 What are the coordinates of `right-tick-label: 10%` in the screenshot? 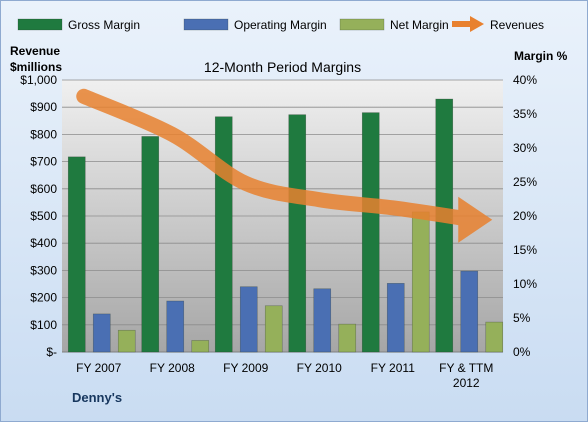 It's located at (525, 284).